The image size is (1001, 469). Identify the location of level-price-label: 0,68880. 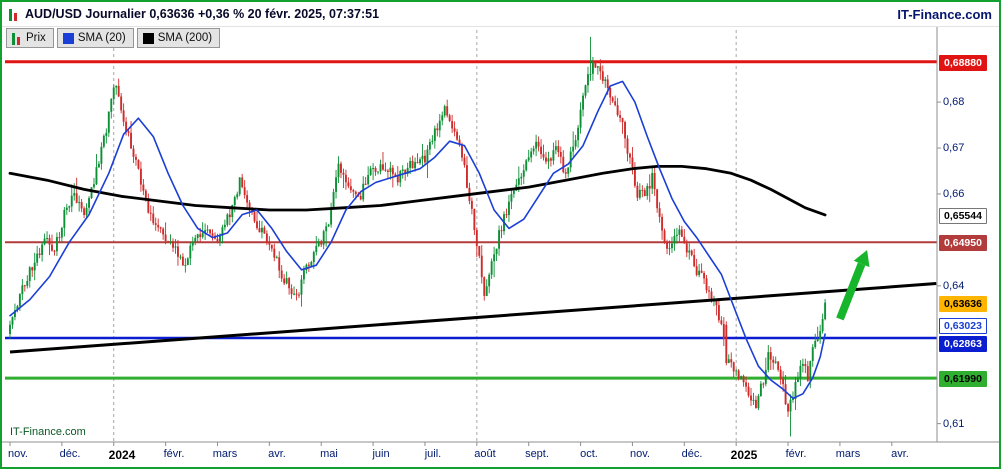
(963, 63).